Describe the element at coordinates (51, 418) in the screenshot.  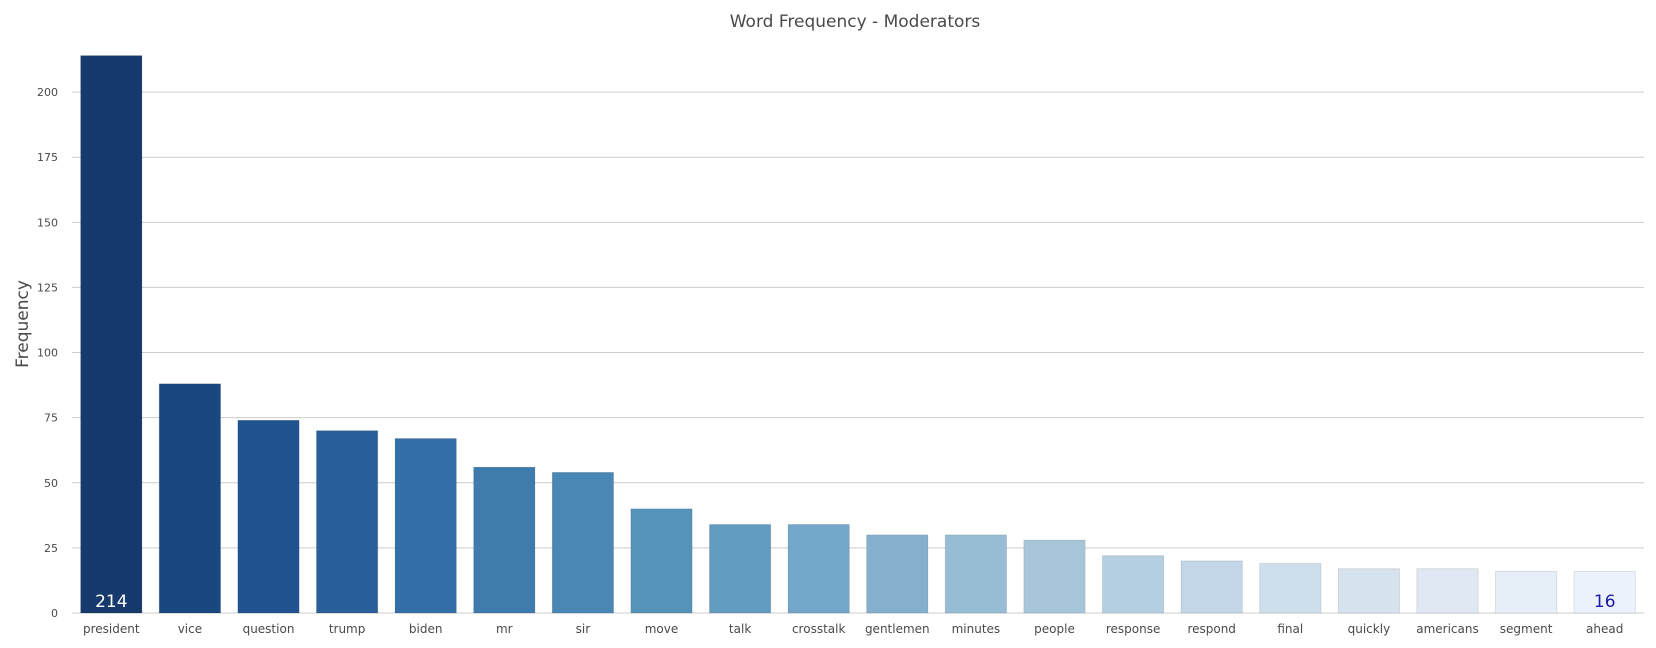
I see `y-tick-label: 75` at that location.